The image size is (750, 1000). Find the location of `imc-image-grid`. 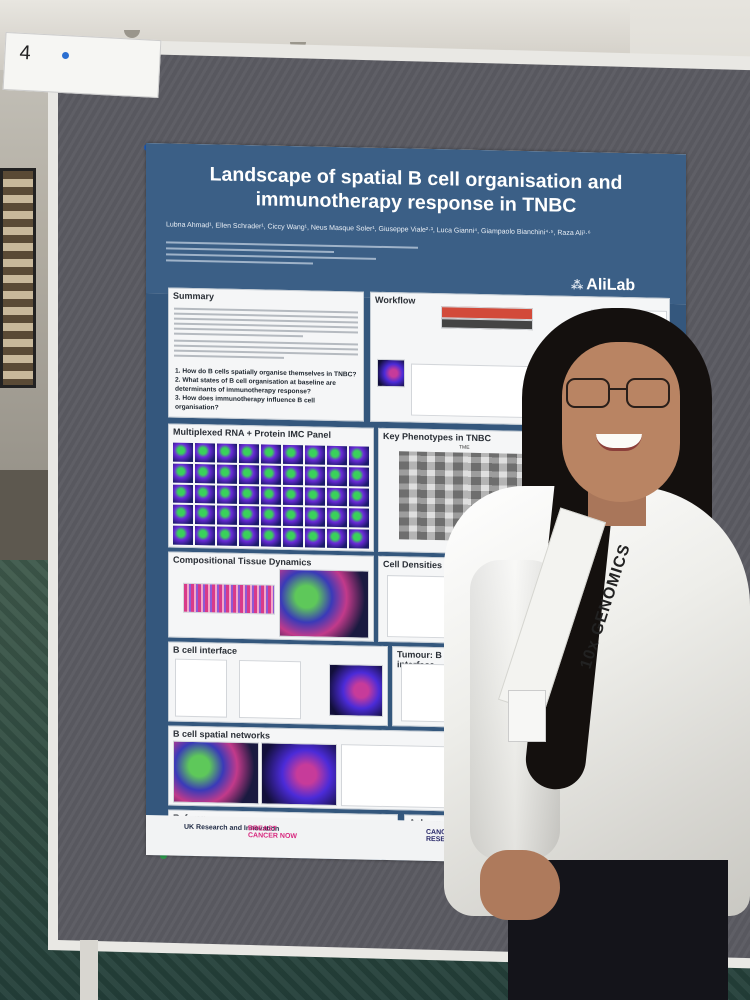

imc-image-grid is located at coordinates (271, 495).